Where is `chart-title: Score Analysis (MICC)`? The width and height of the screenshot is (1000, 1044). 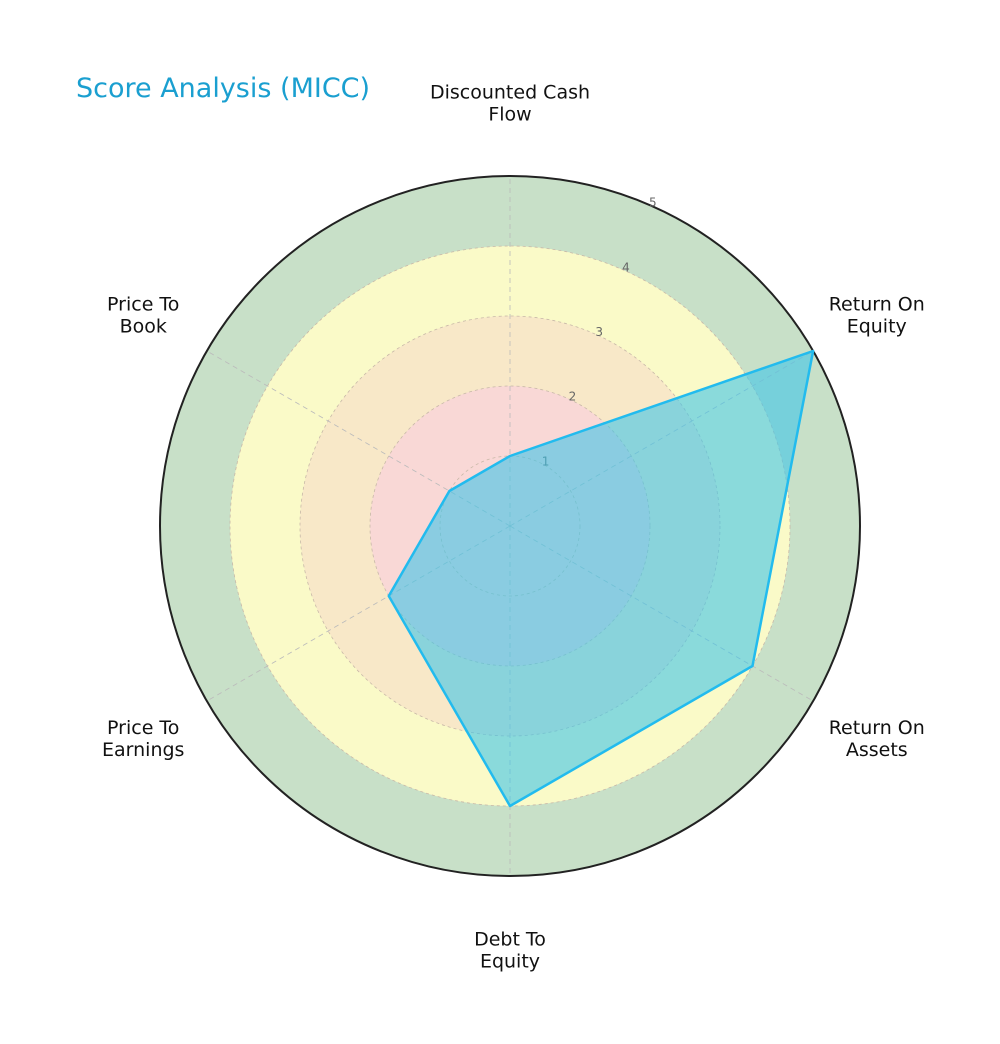
chart-title: Score Analysis (MICC) is located at coordinates (223, 88).